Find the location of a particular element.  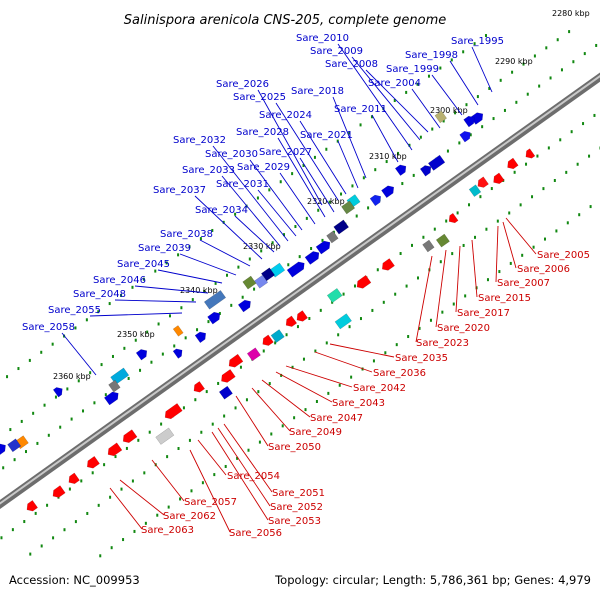

gene-label: Sare_2025 is located at coordinates (259, 97).